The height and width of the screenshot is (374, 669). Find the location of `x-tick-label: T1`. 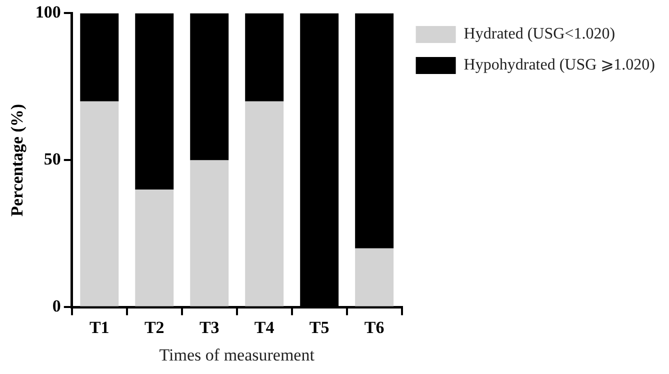

x-tick-label: T1 is located at coordinates (99, 327).